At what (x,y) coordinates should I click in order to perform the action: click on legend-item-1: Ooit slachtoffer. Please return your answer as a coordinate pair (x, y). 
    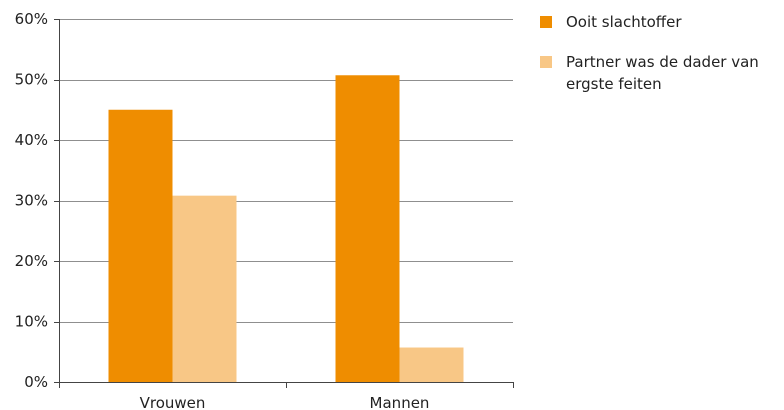
    Looking at the image, I should click on (611, 22).